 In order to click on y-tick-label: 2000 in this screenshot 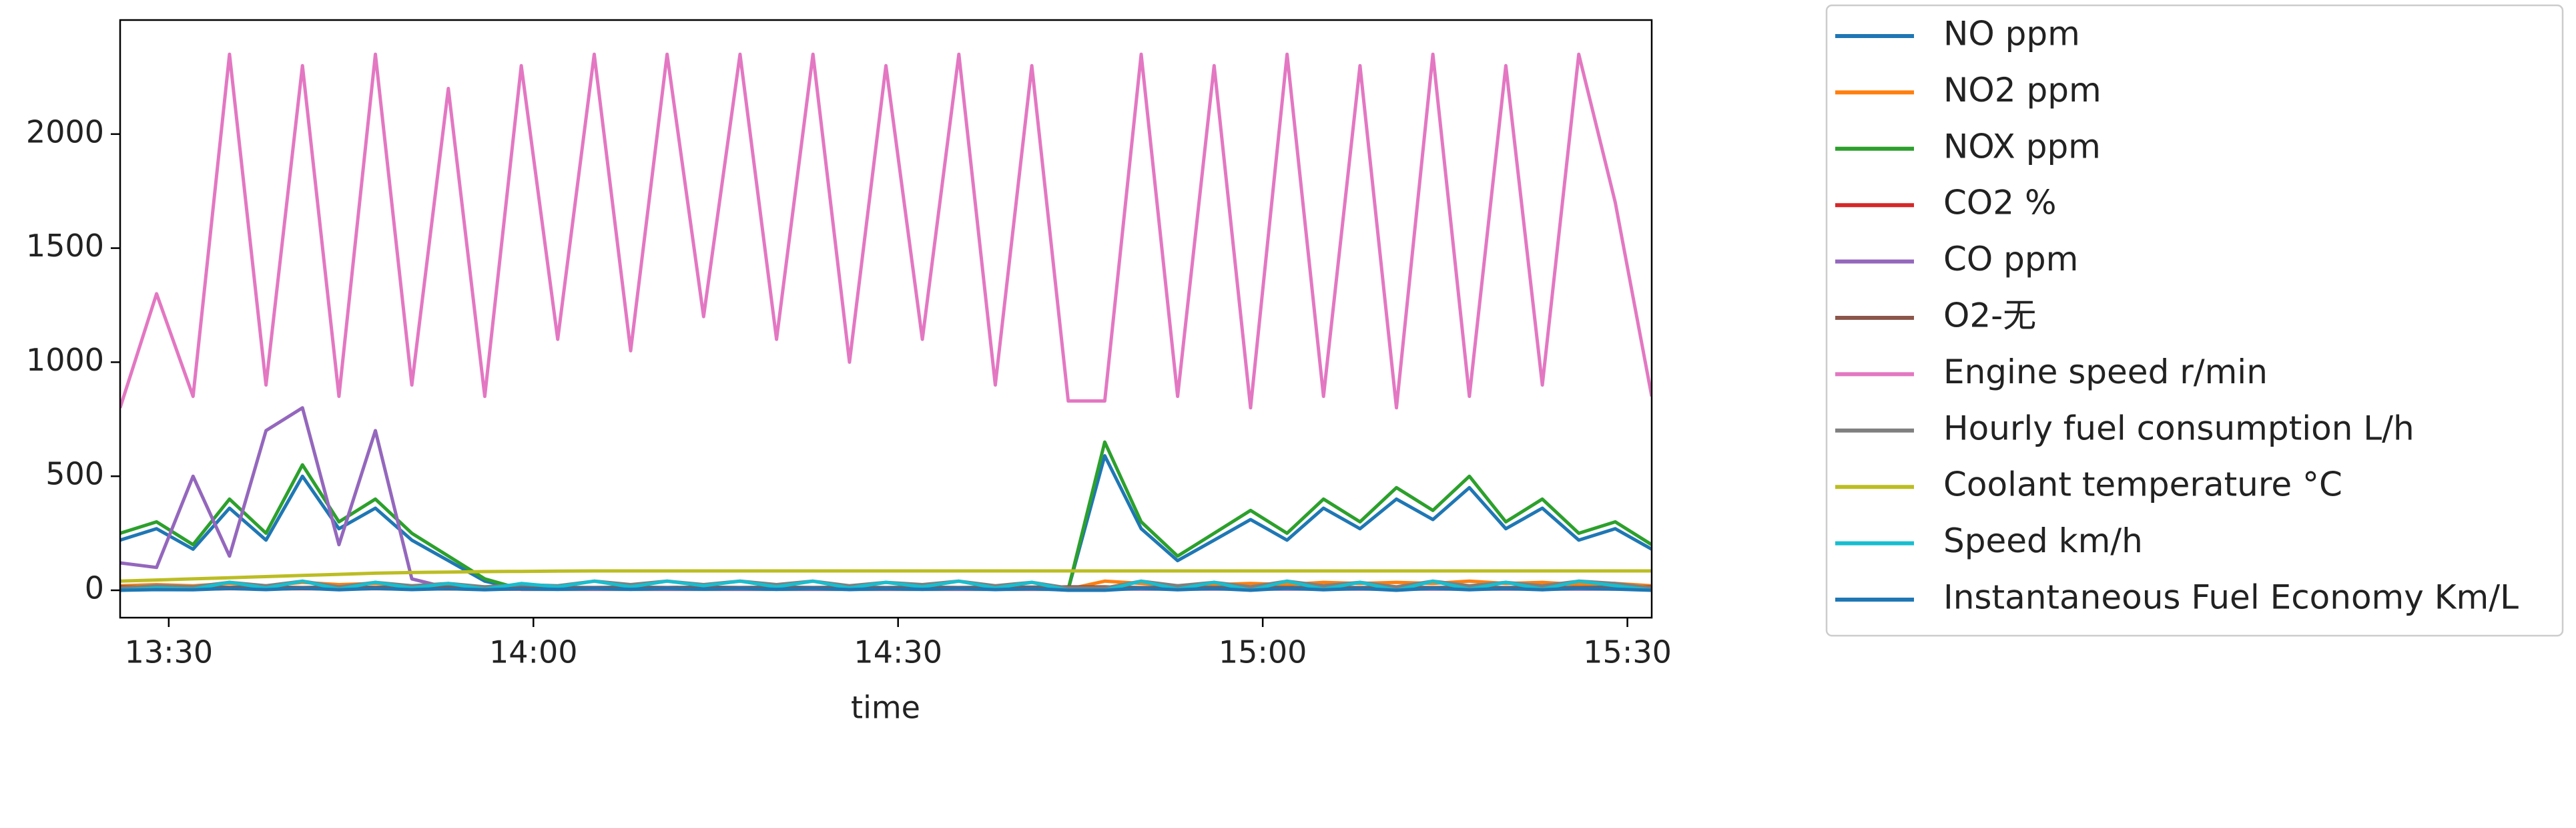, I will do `click(65, 132)`.